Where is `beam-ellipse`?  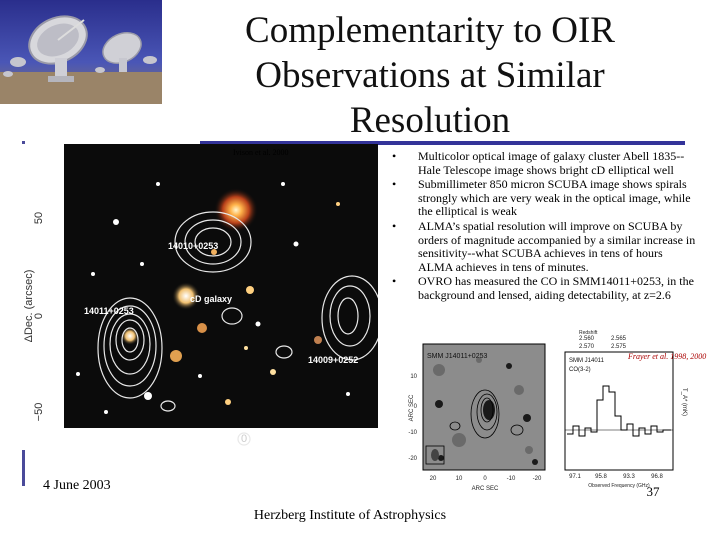
beam-ellipse is located at coordinates (435, 455).